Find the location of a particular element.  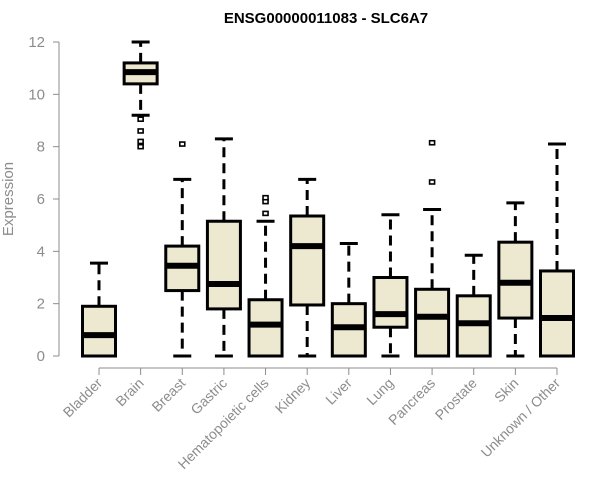

box-unknown-other is located at coordinates (557, 250).